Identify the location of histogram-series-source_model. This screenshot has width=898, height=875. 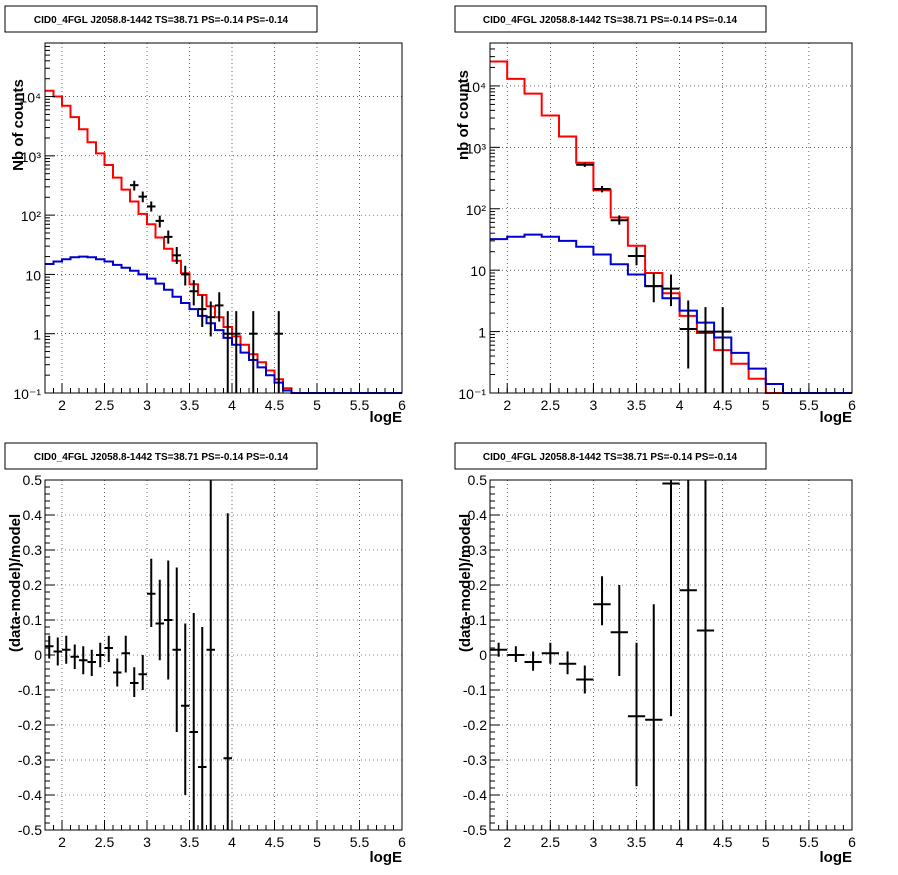
(671, 313).